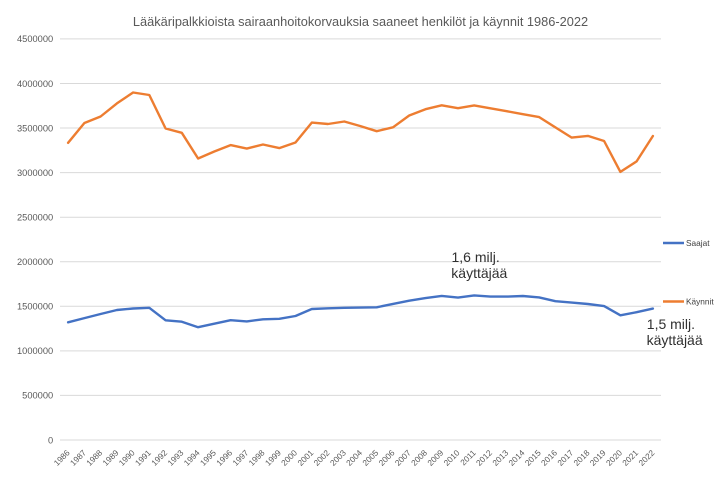 This screenshot has width=726, height=482. I want to click on svg-text: 4500000, so click(35, 39).